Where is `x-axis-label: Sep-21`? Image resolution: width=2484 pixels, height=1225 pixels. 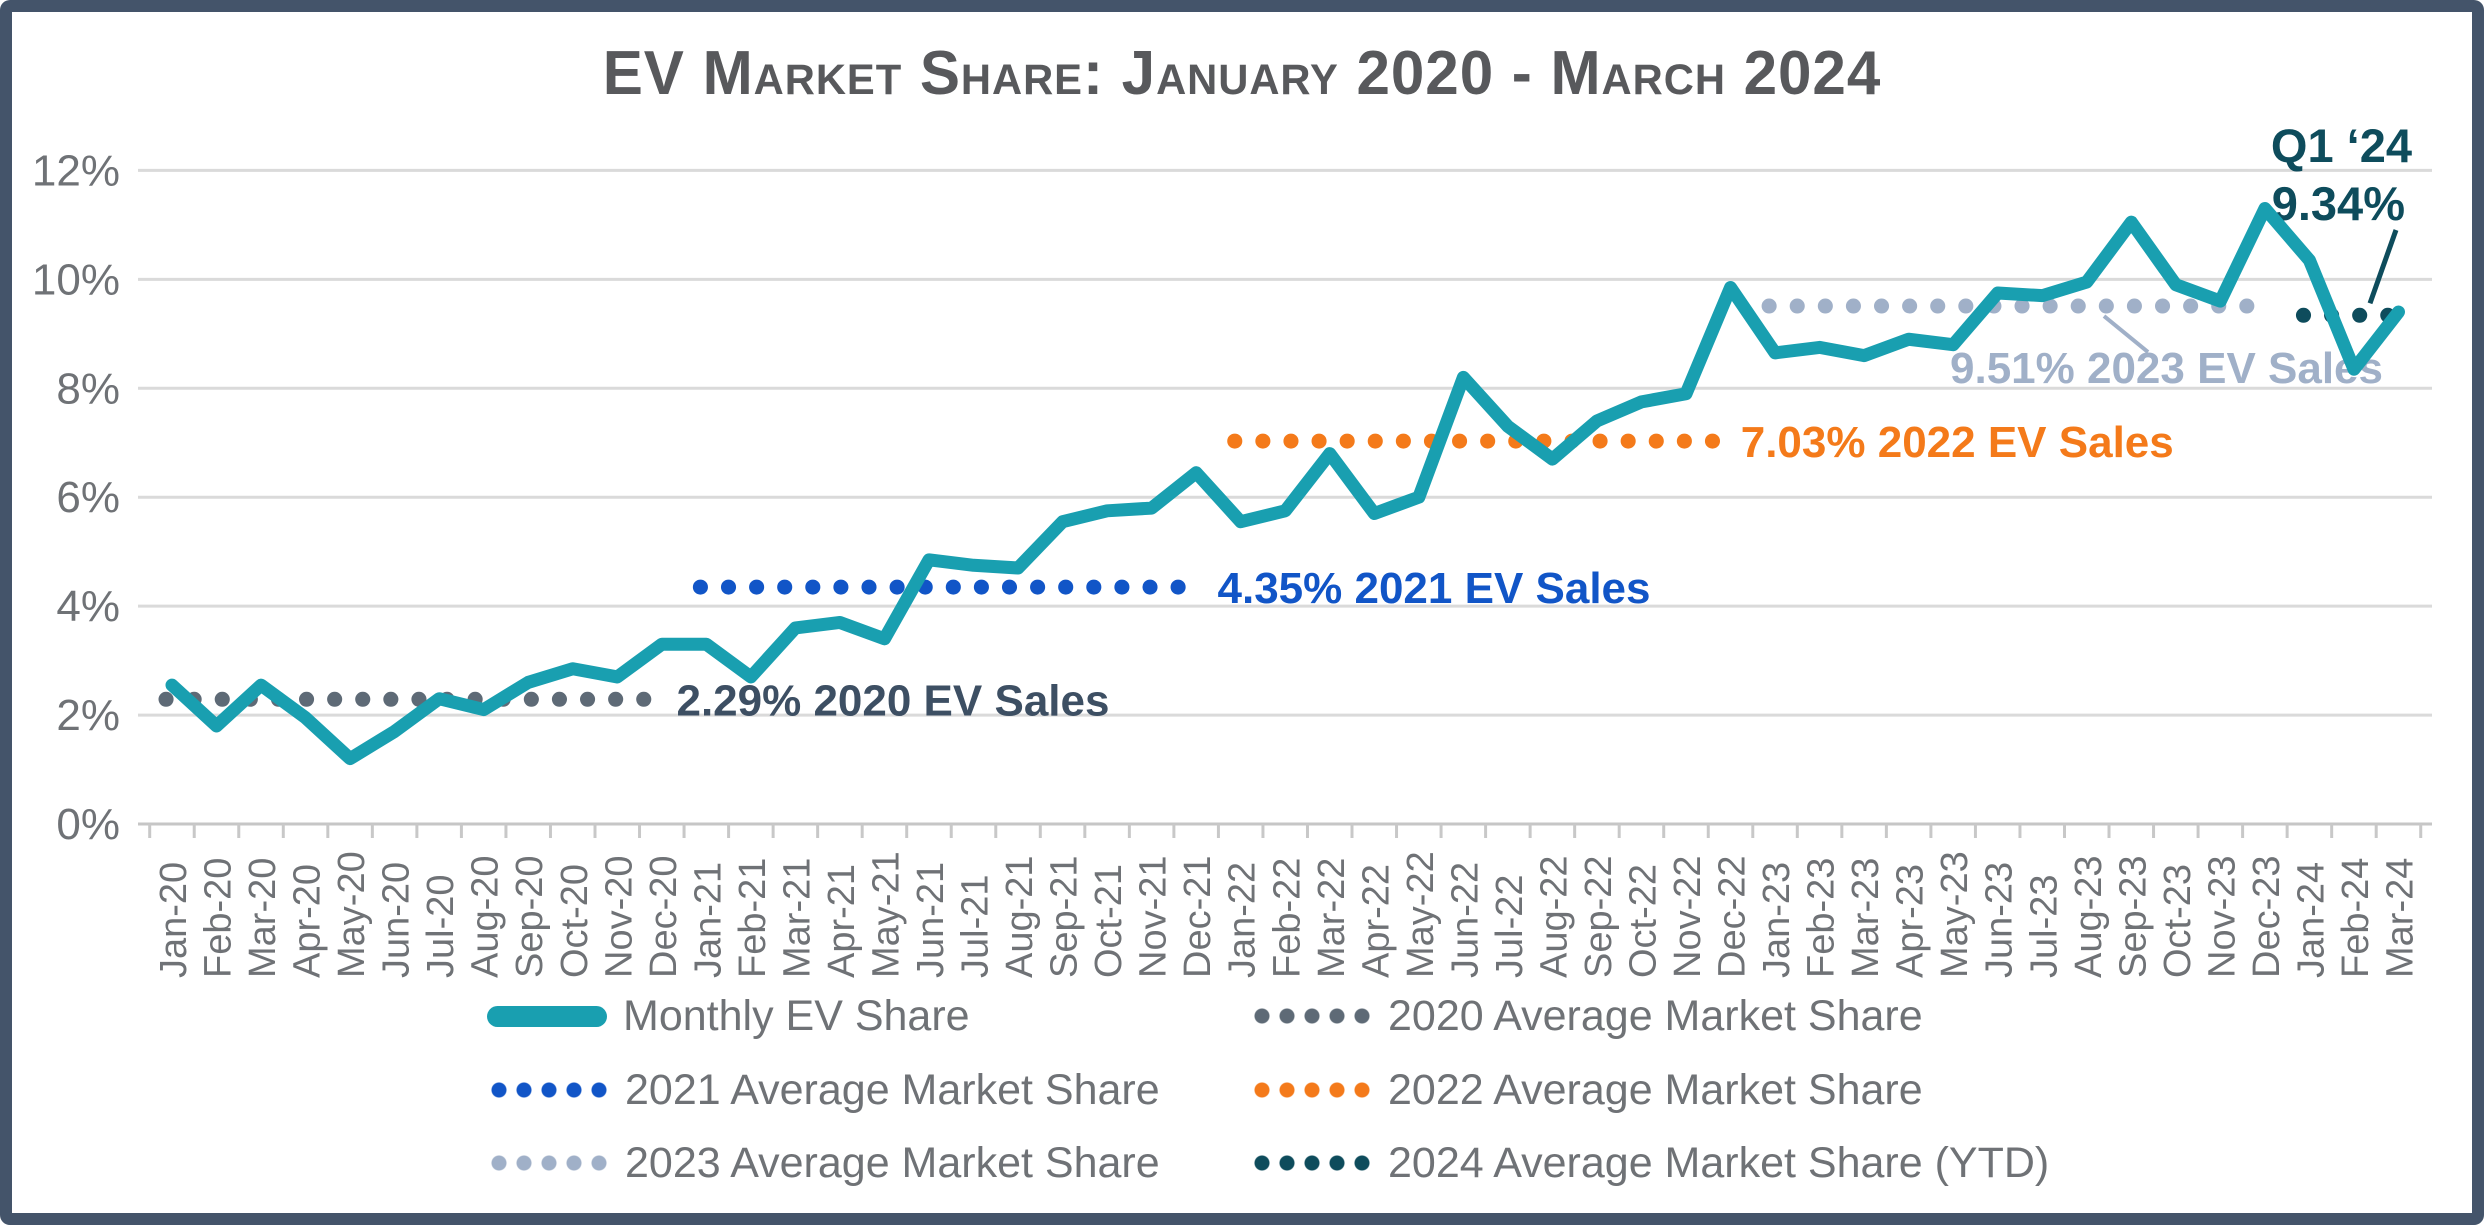 x-axis-label: Sep-21 is located at coordinates (1065, 916).